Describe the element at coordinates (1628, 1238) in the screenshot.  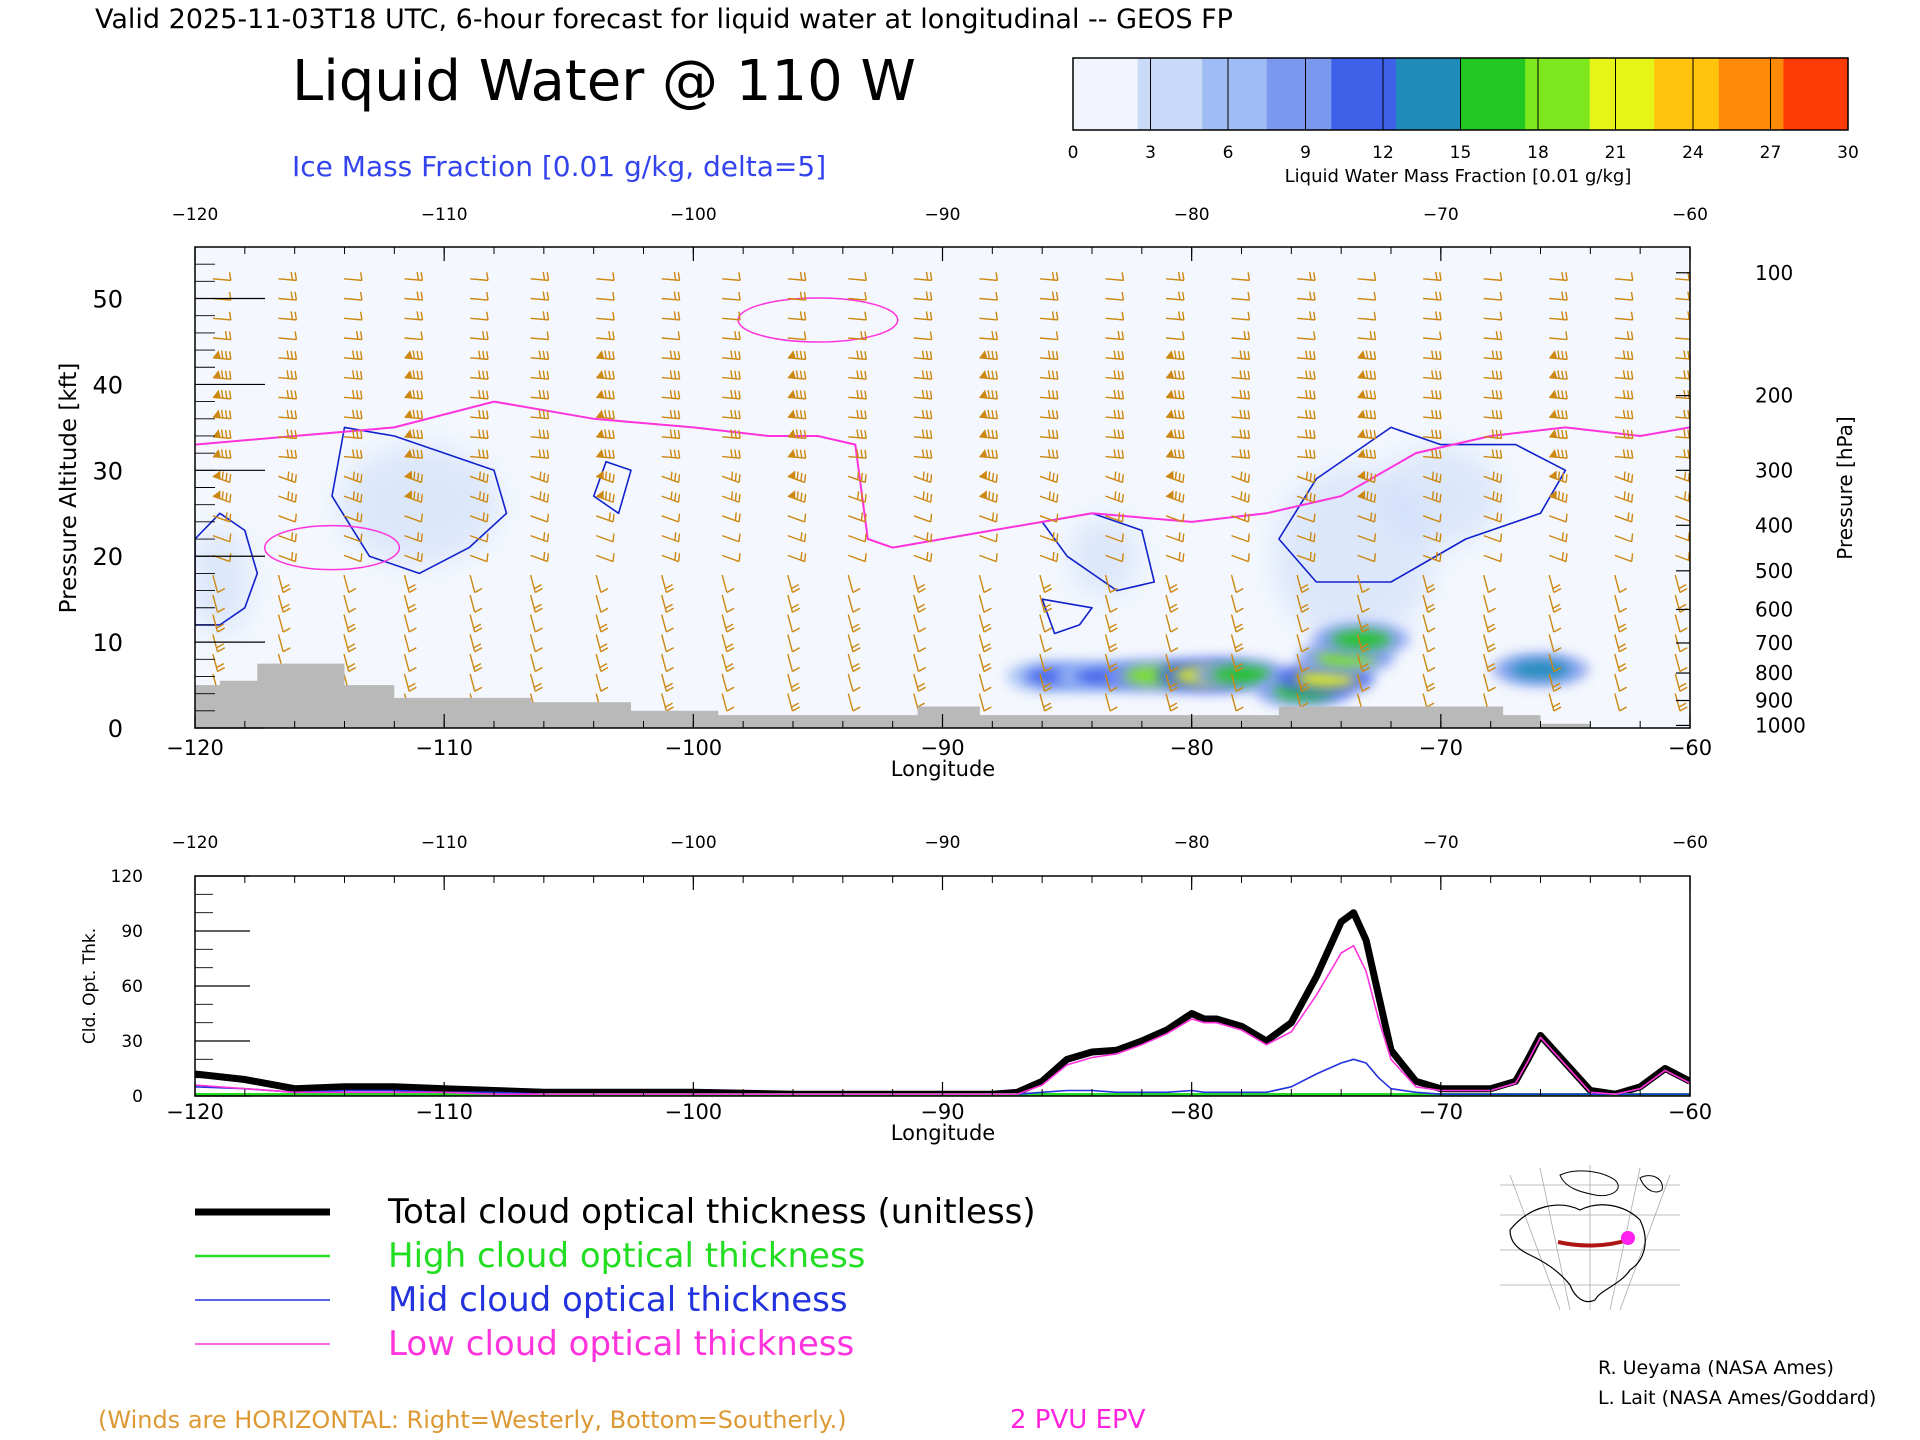
I see `inset-map-location-marker` at that location.